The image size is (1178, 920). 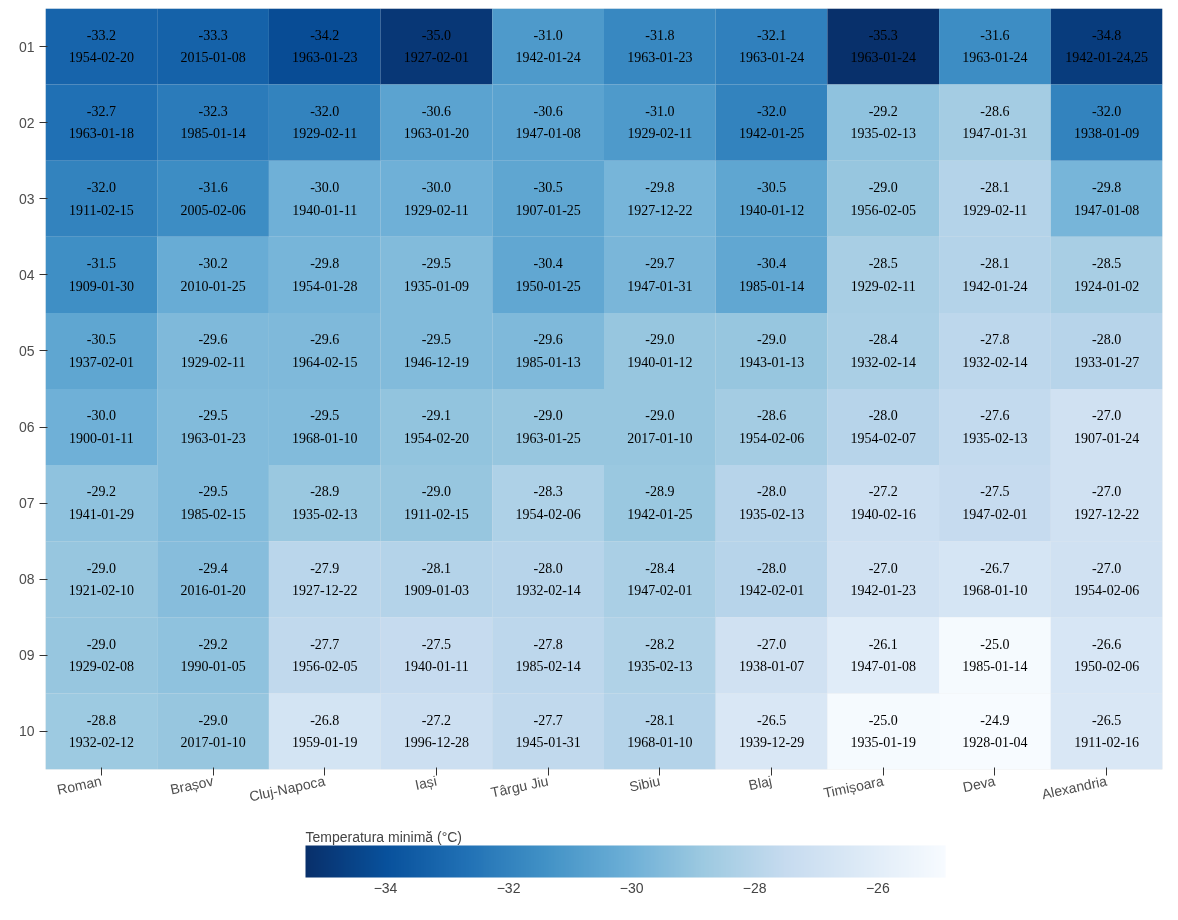 I want to click on data-label: -29.6 1985-01-13, so click(x=548, y=351).